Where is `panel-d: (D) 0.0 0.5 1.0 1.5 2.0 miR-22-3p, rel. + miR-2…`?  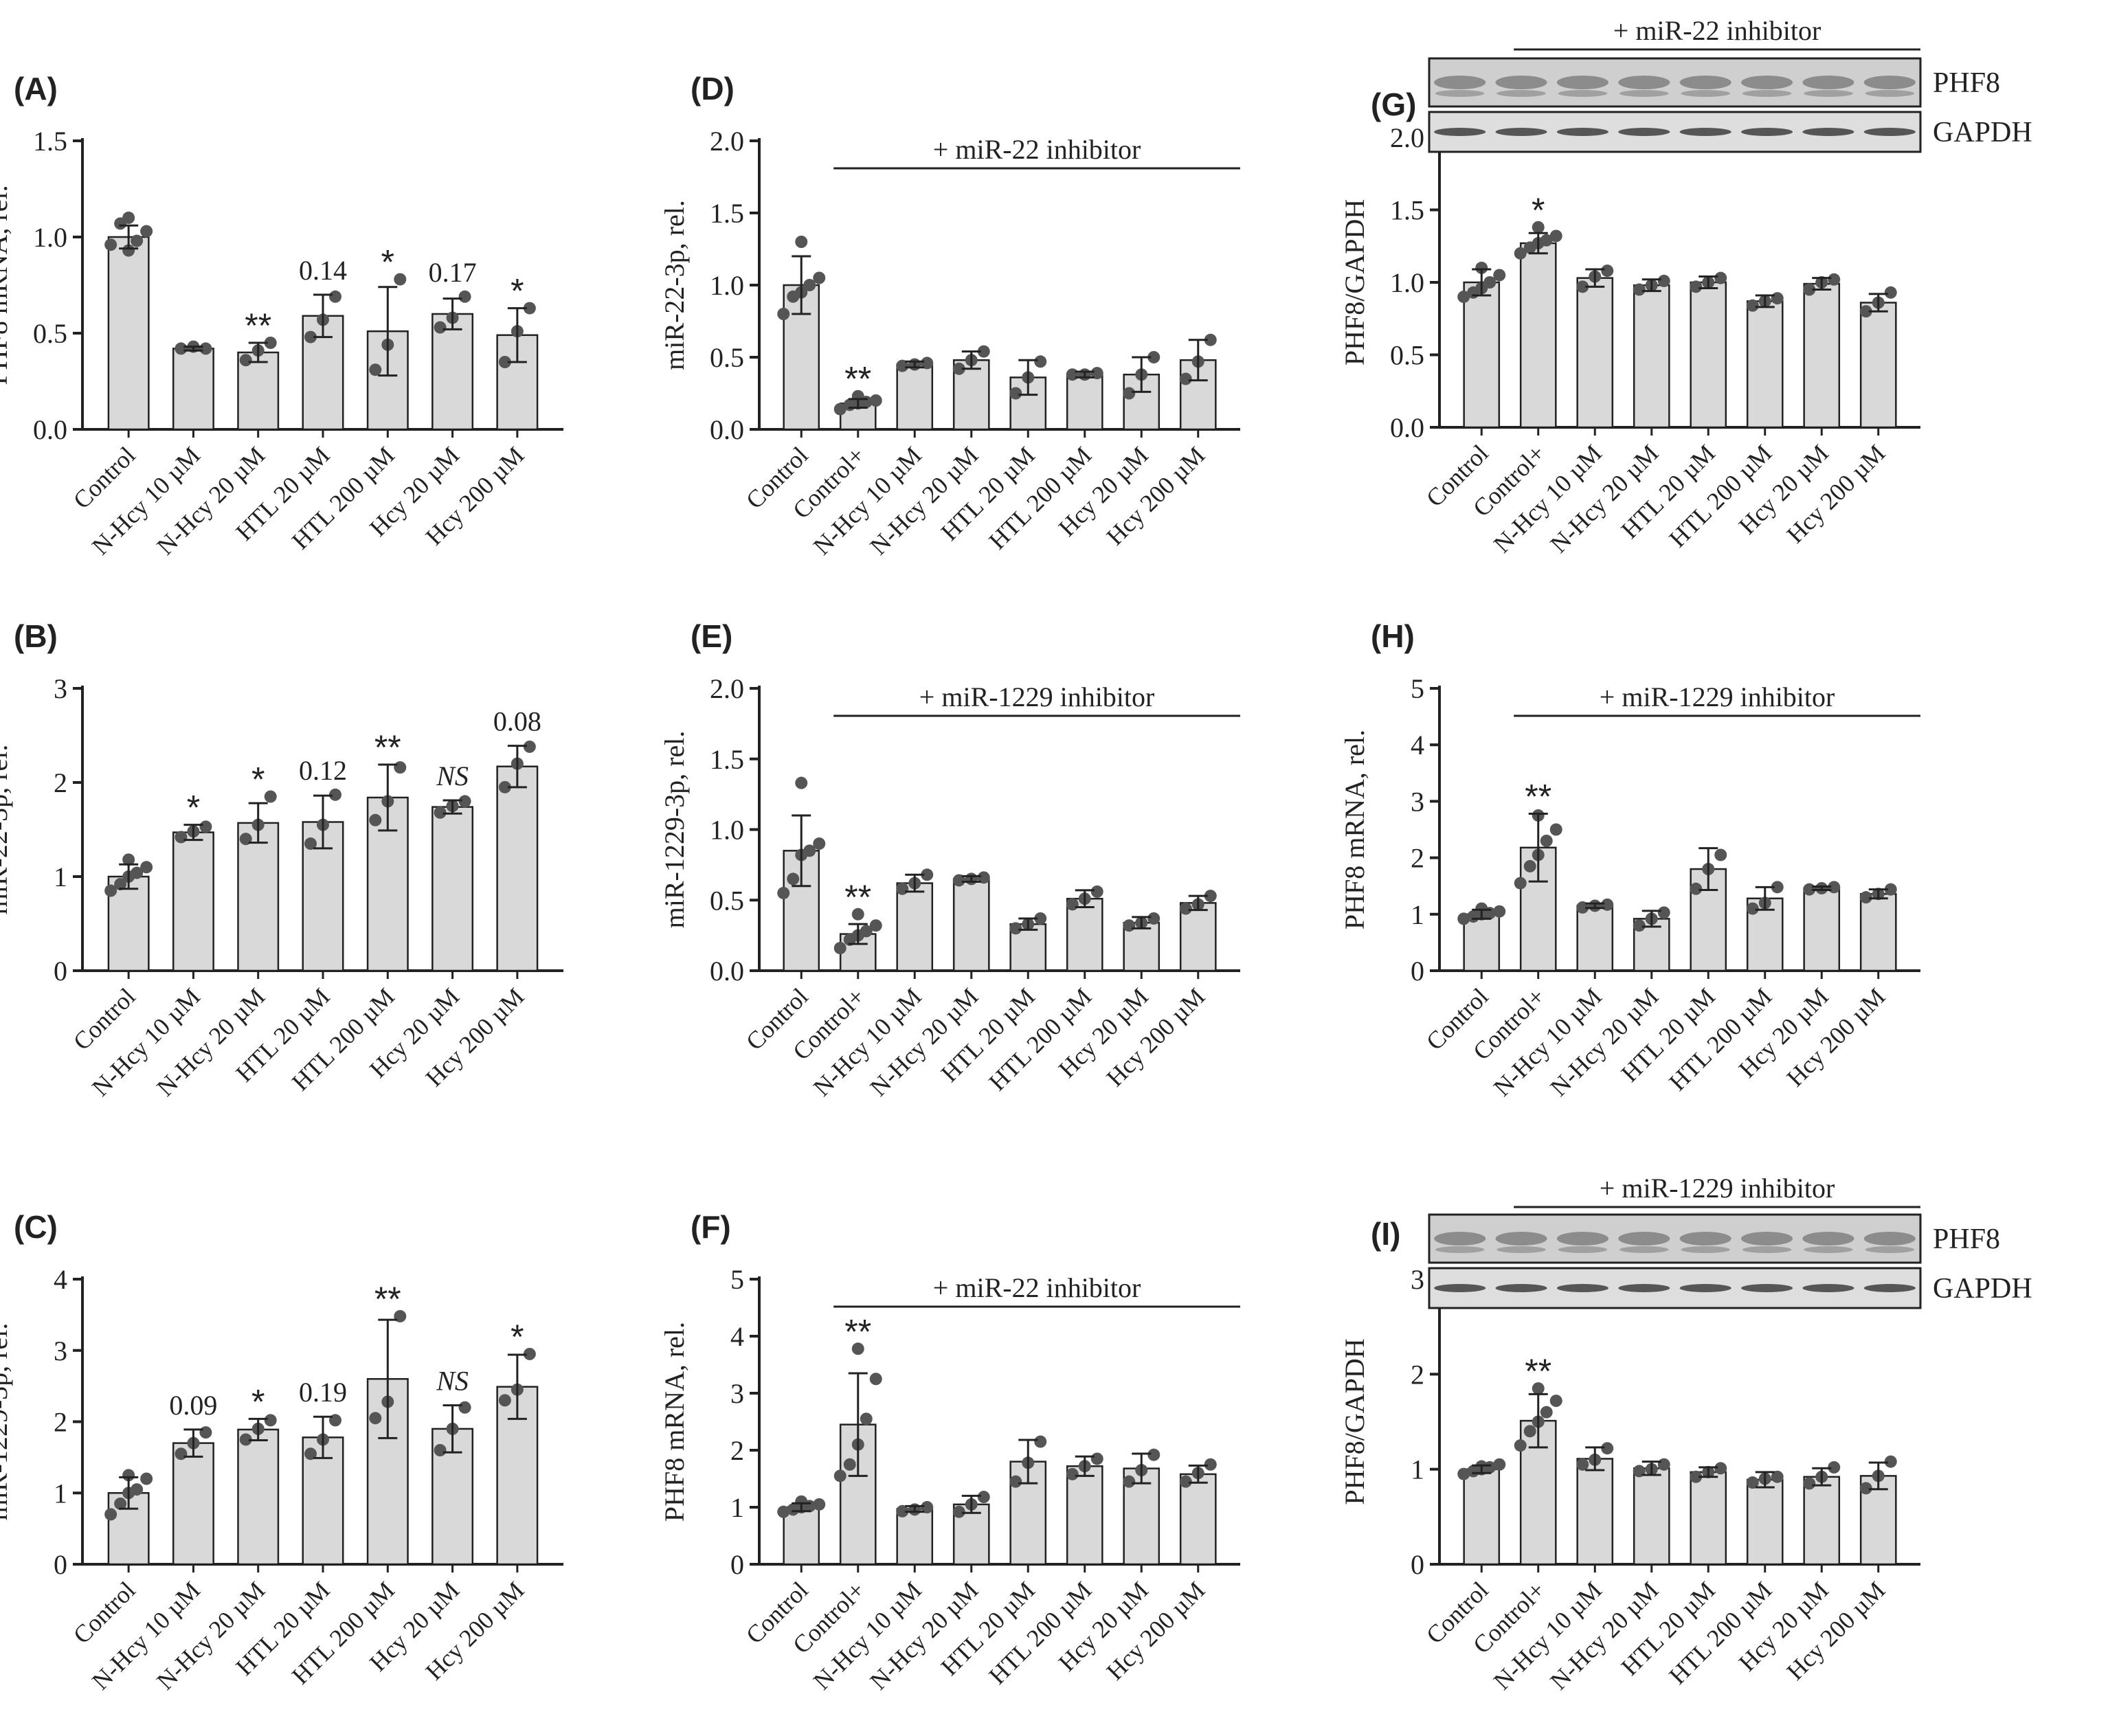 panel-d: (D) 0.0 0.5 1.0 1.5 2.0 miR-22-3p, rel. + miR-2… is located at coordinates (949, 315).